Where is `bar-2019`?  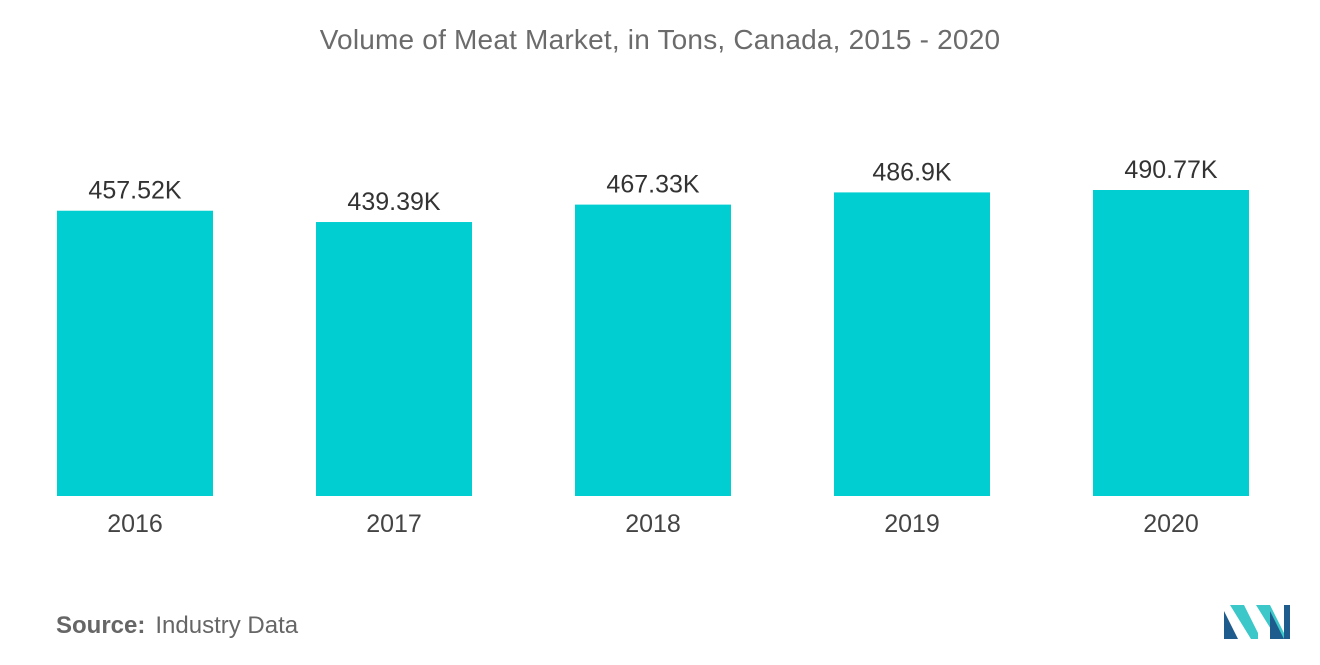
bar-2019 is located at coordinates (912, 344).